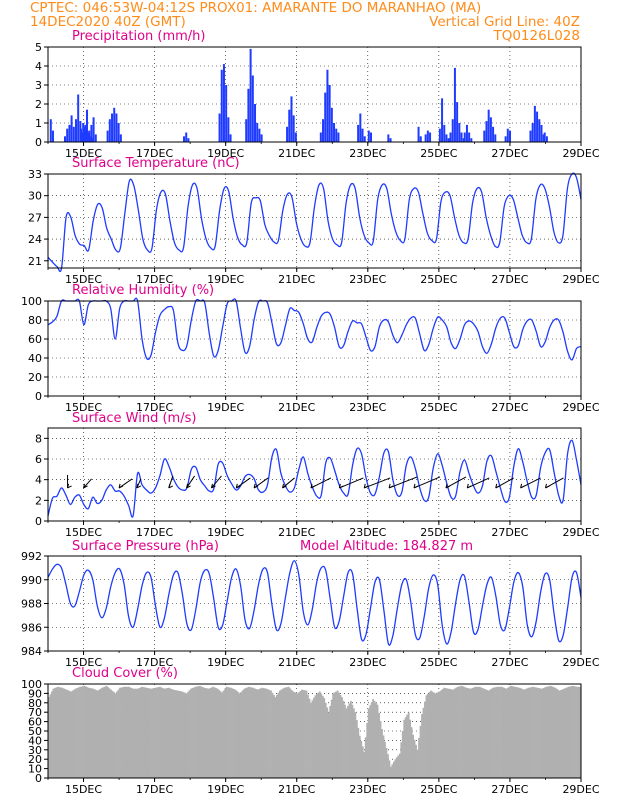 The image size is (618, 800). What do you see at coordinates (154, 532) in the screenshot?
I see `x-tick-label: 17DEC` at bounding box center [154, 532].